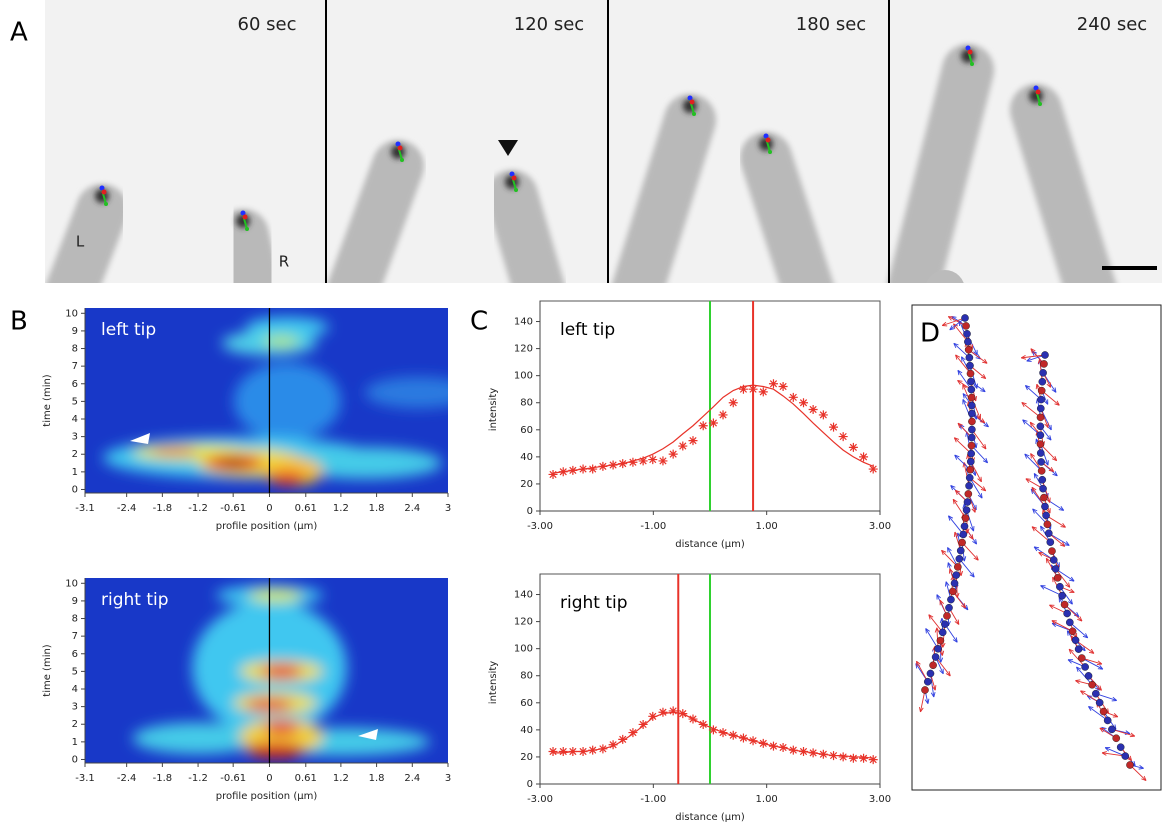 Image resolution: width=1162 pixels, height=825 pixels. I want to click on x-tick-label: 3.00, so click(880, 526).